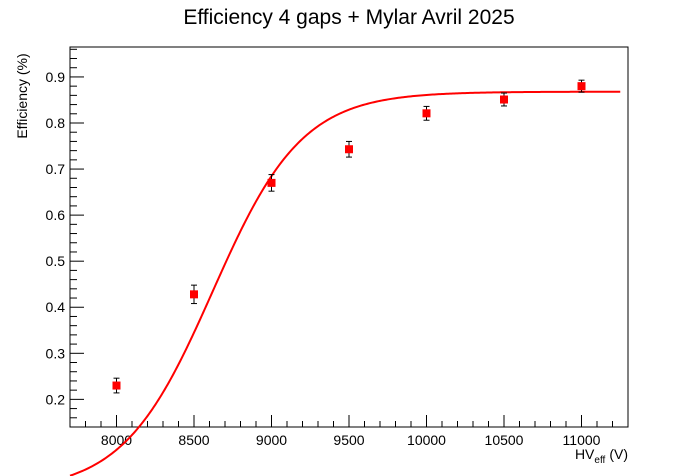 This screenshot has height=476, width=698. Describe the element at coordinates (56, 353) in the screenshot. I see `y-tick-label: 0.3` at that location.